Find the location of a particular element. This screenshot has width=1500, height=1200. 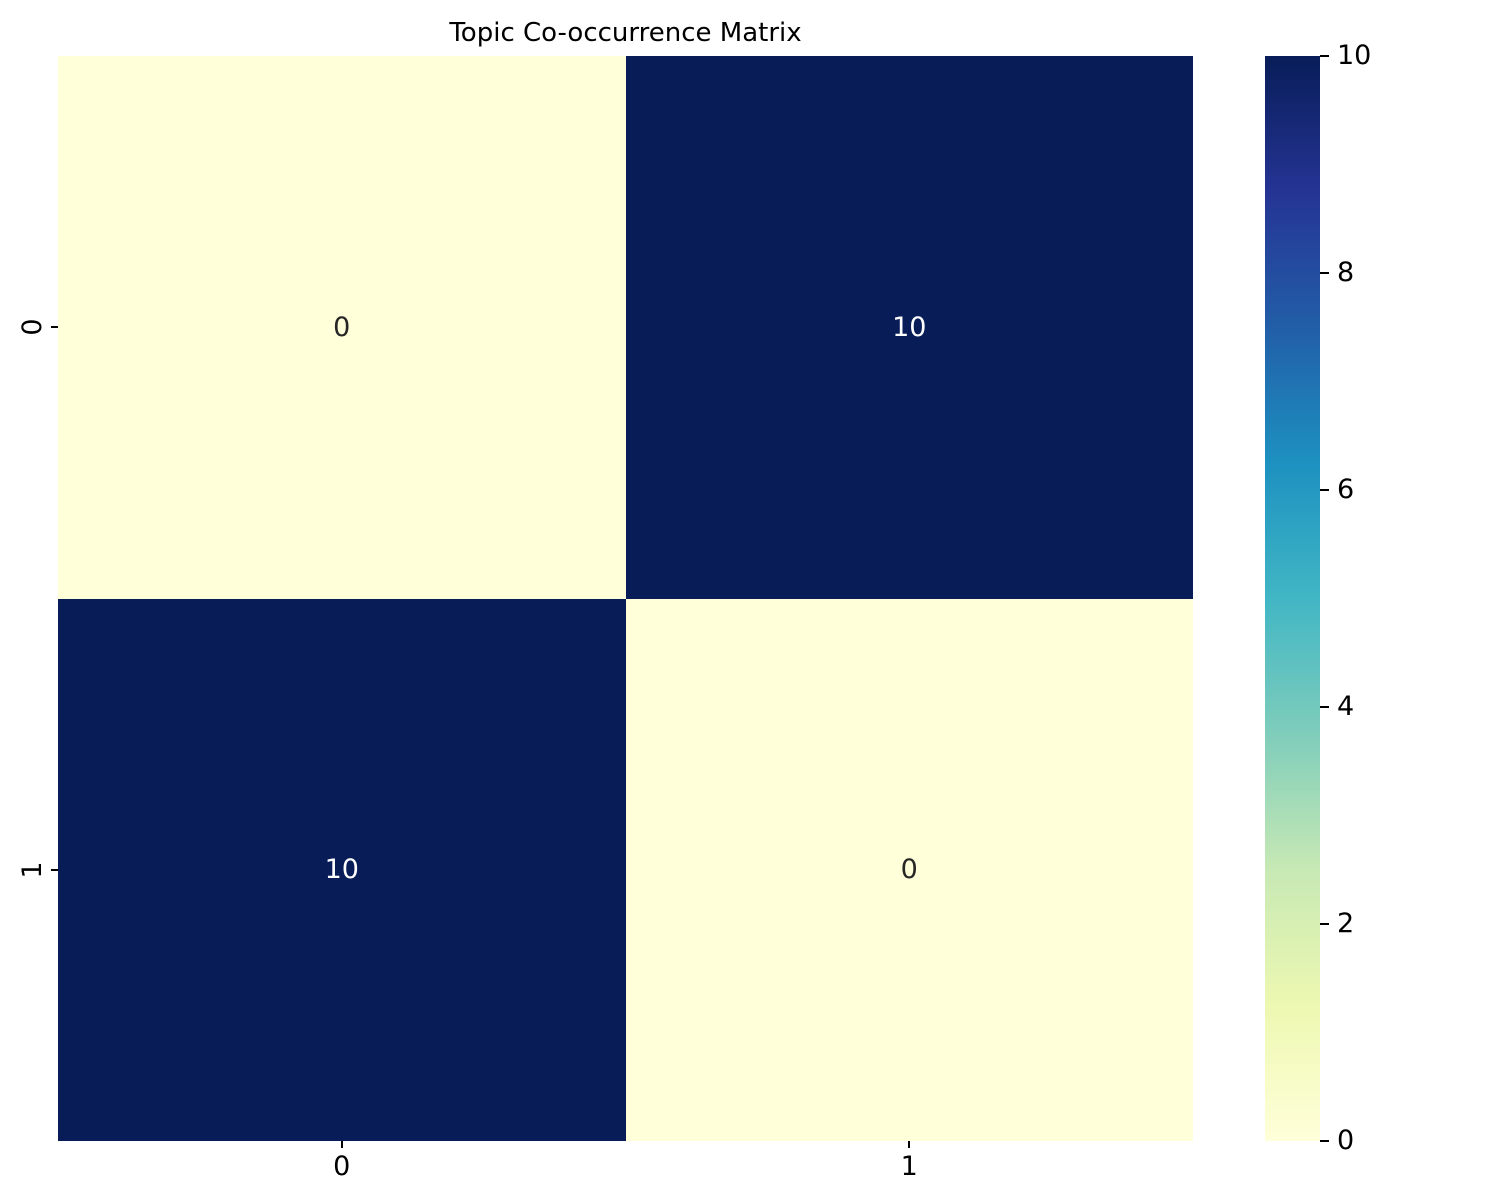

colorbar-tick-label: 10 is located at coordinates (1354, 55).